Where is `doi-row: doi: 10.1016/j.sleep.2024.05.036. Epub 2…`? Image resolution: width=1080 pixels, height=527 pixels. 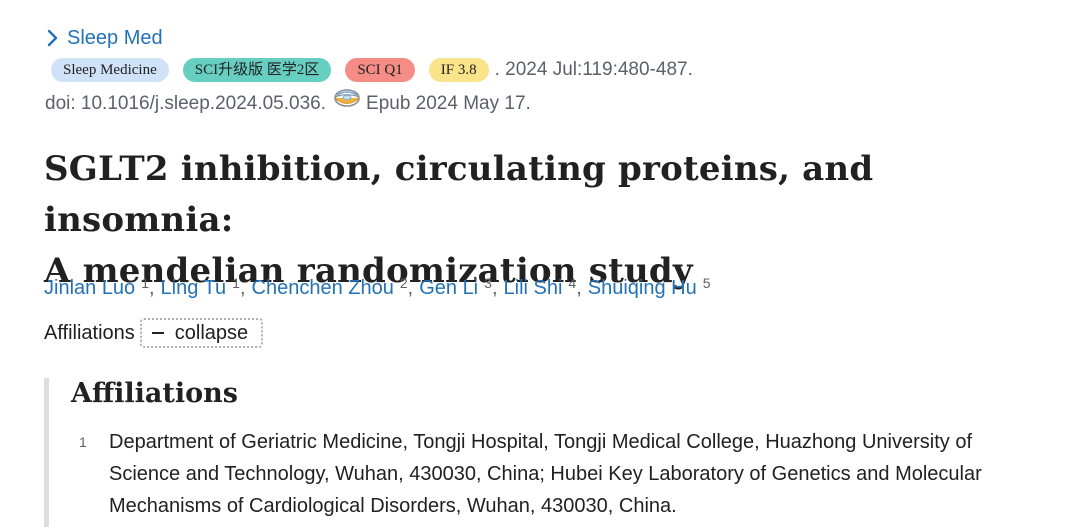
doi-row: doi: 10.1016/j.sleep.2024.05.036. Epub 2… is located at coordinates (288, 104).